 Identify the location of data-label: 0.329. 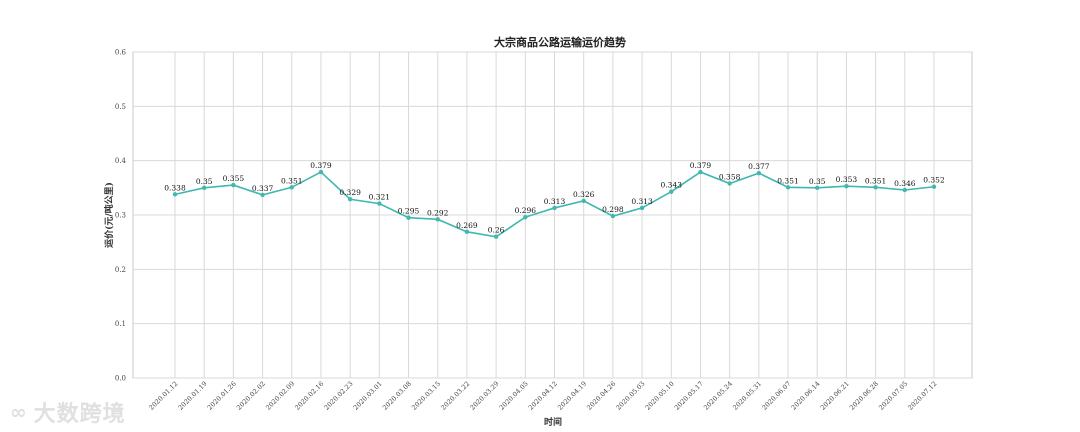
(350, 192).